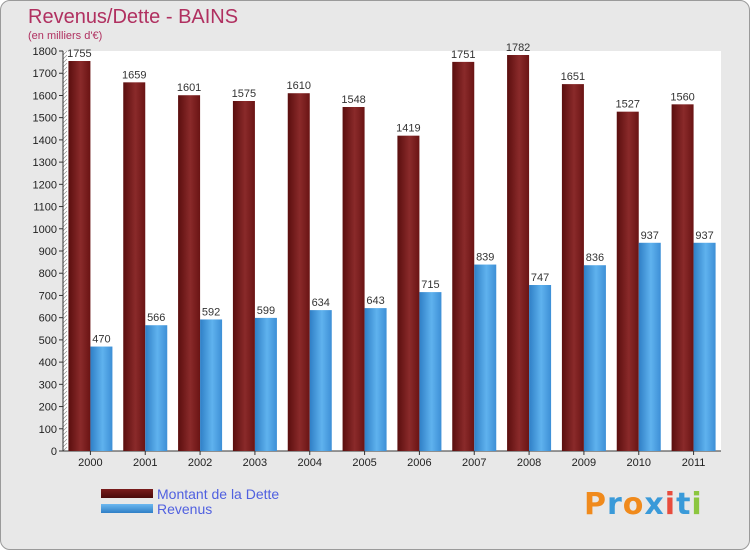  Describe the element at coordinates (255, 463) in the screenshot. I see `x-tick-label: 2003` at that location.